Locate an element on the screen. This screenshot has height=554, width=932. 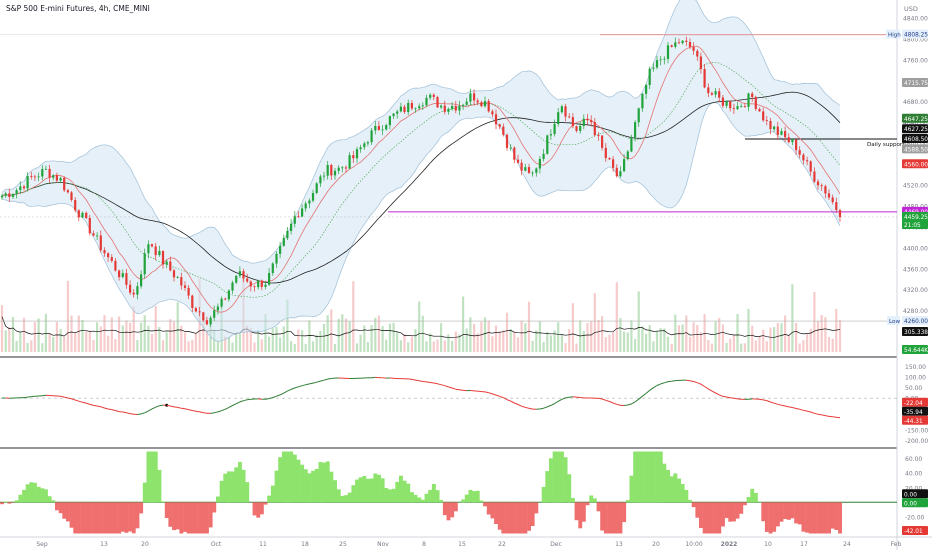
osc2-badge-b: 0.00 is located at coordinates (910, 504).